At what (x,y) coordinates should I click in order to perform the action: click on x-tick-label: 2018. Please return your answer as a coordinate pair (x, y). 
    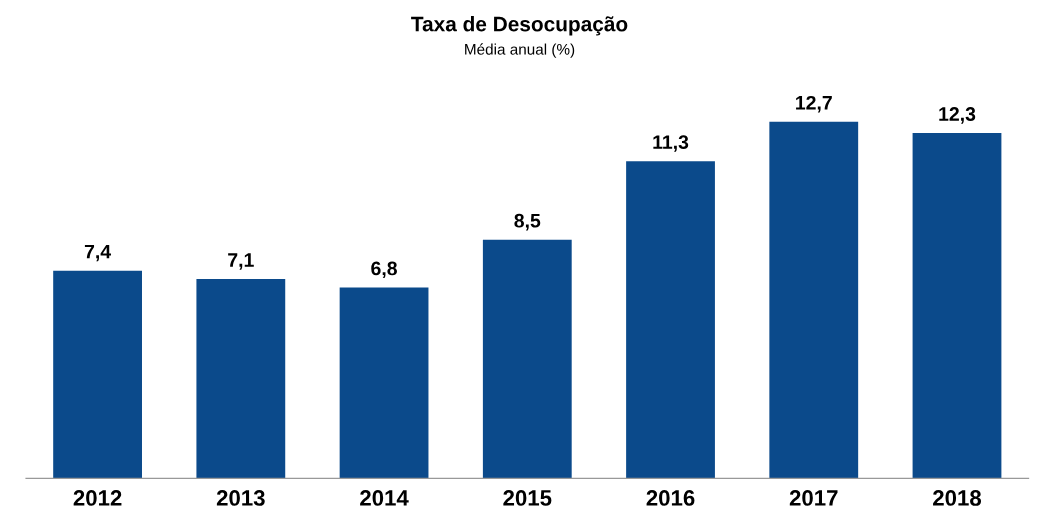
    Looking at the image, I should click on (957, 498).